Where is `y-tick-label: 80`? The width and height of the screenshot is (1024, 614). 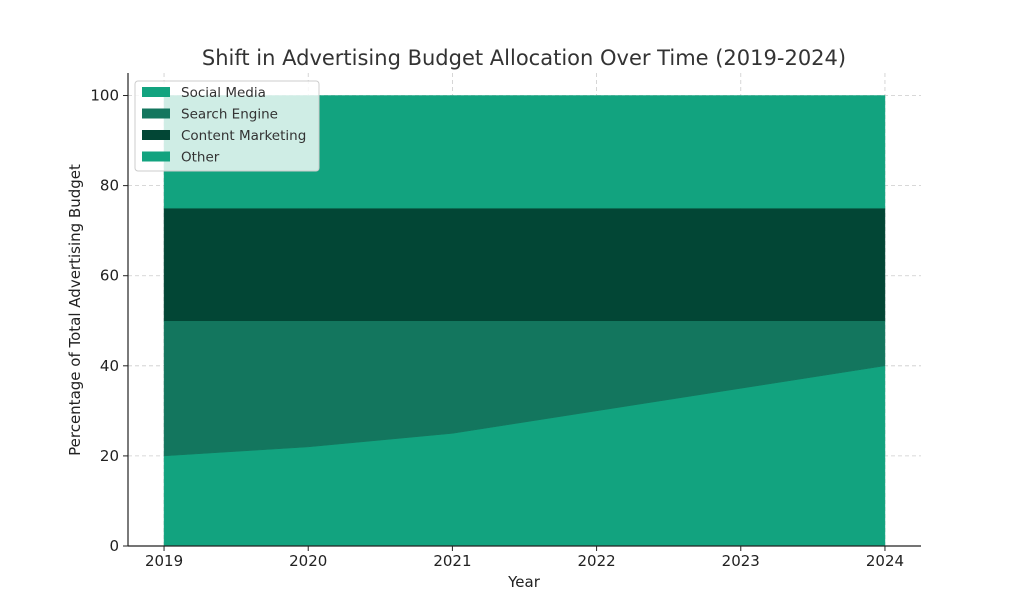 y-tick-label: 80 is located at coordinates (109, 186).